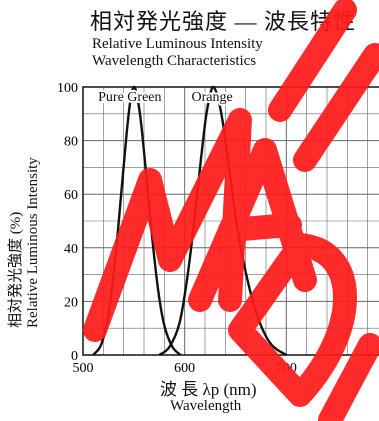 This screenshot has width=379, height=421. Describe the element at coordinates (67, 88) in the screenshot. I see `y-tick-label: 100` at that location.